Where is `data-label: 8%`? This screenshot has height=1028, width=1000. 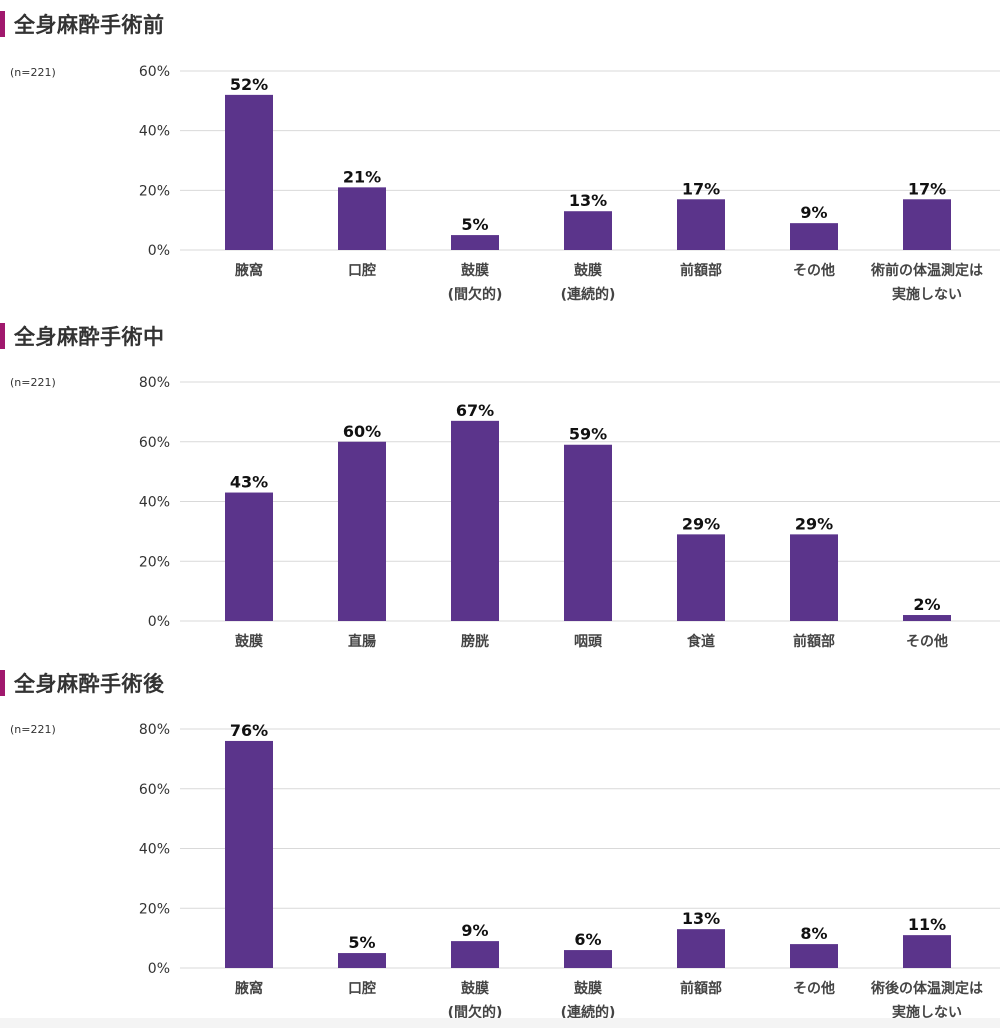 data-label: 8% is located at coordinates (813, 933).